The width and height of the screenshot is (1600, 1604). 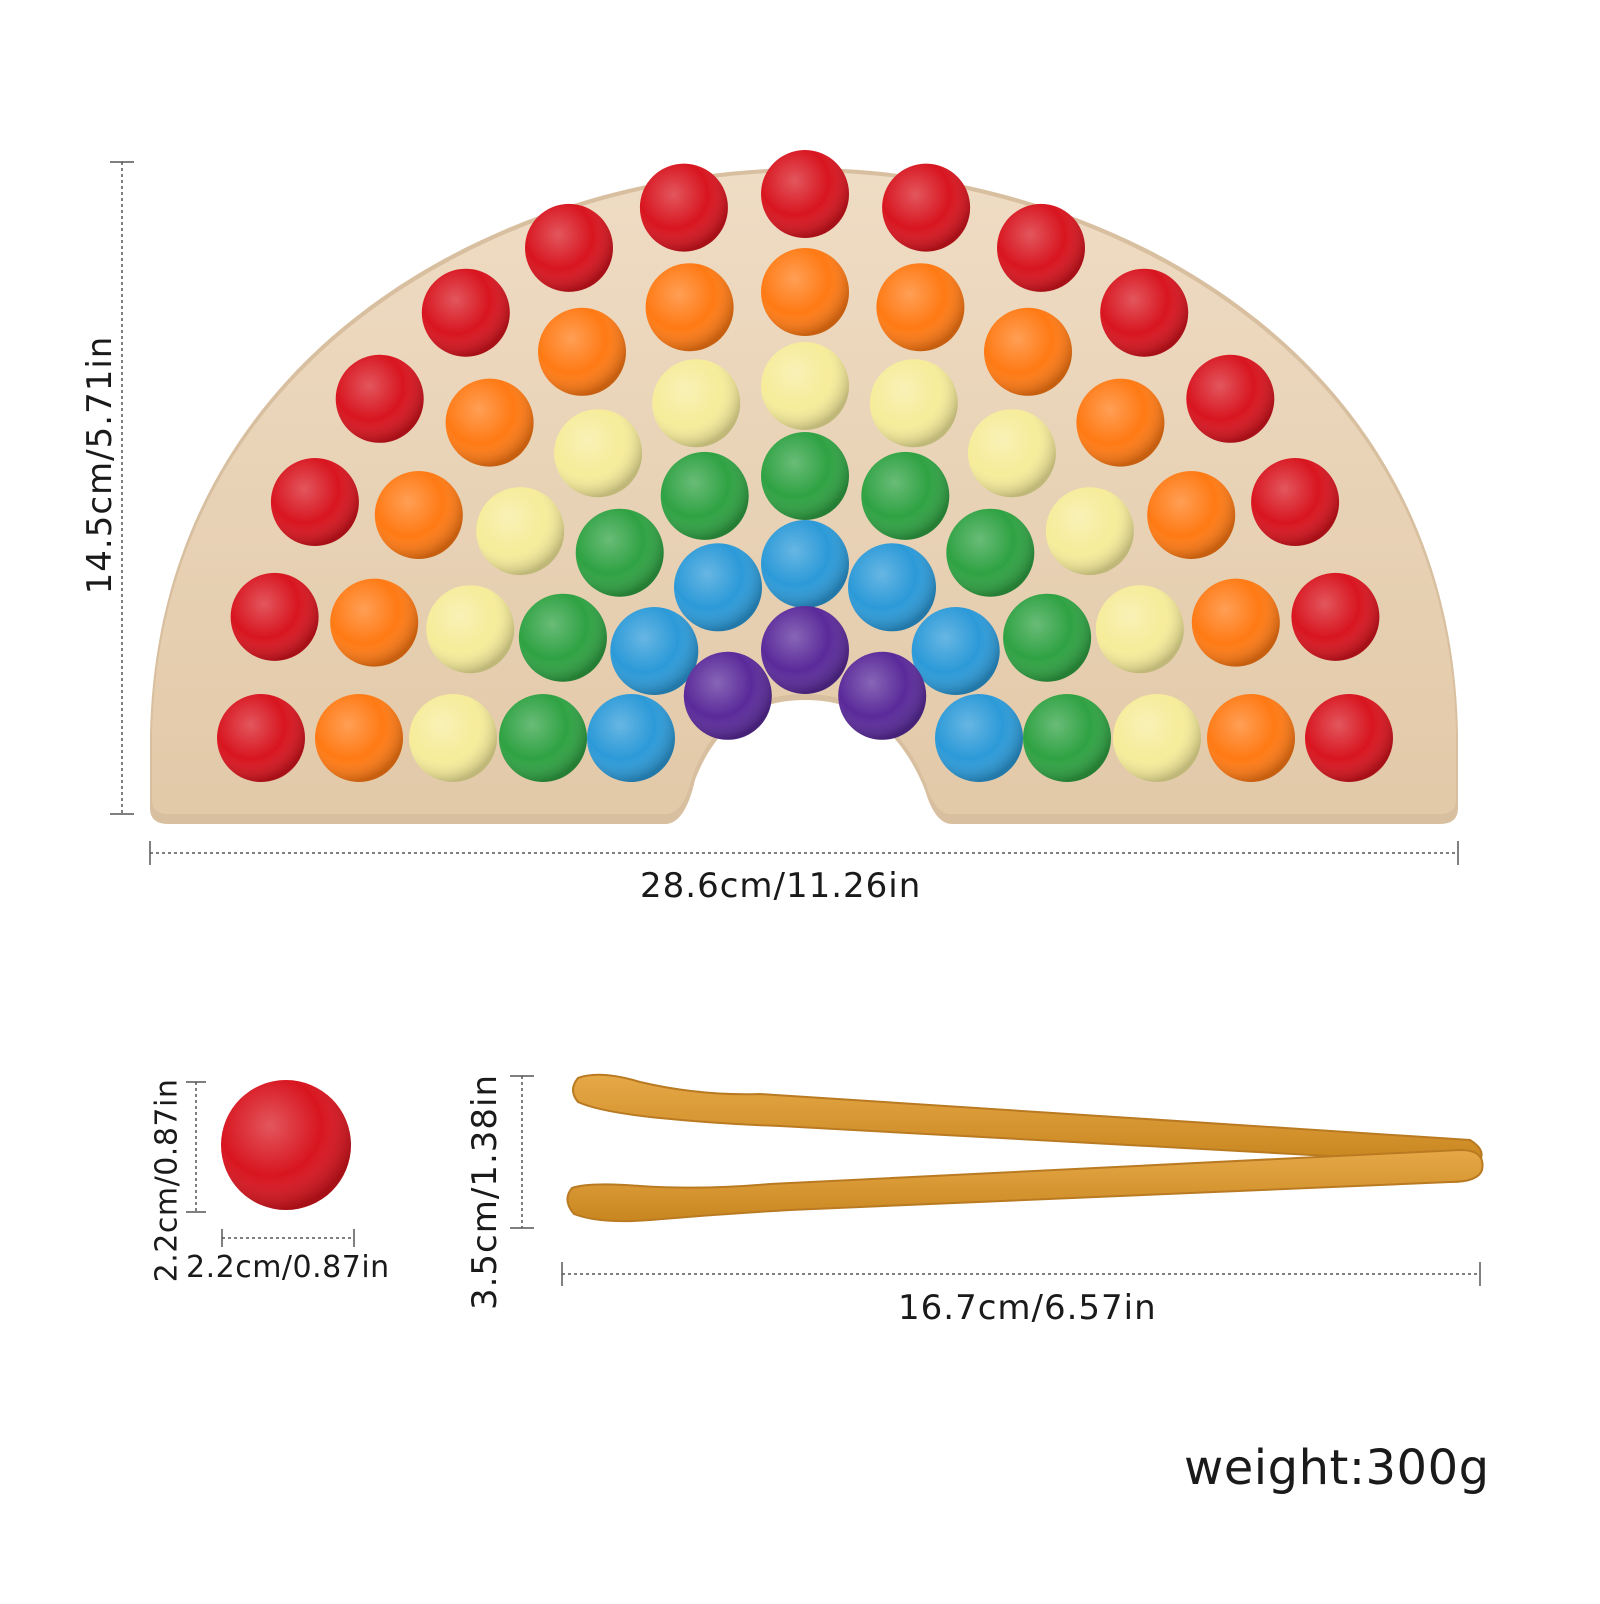 I want to click on board-height-label: 14.5cm/5.71in, so click(x=100, y=465).